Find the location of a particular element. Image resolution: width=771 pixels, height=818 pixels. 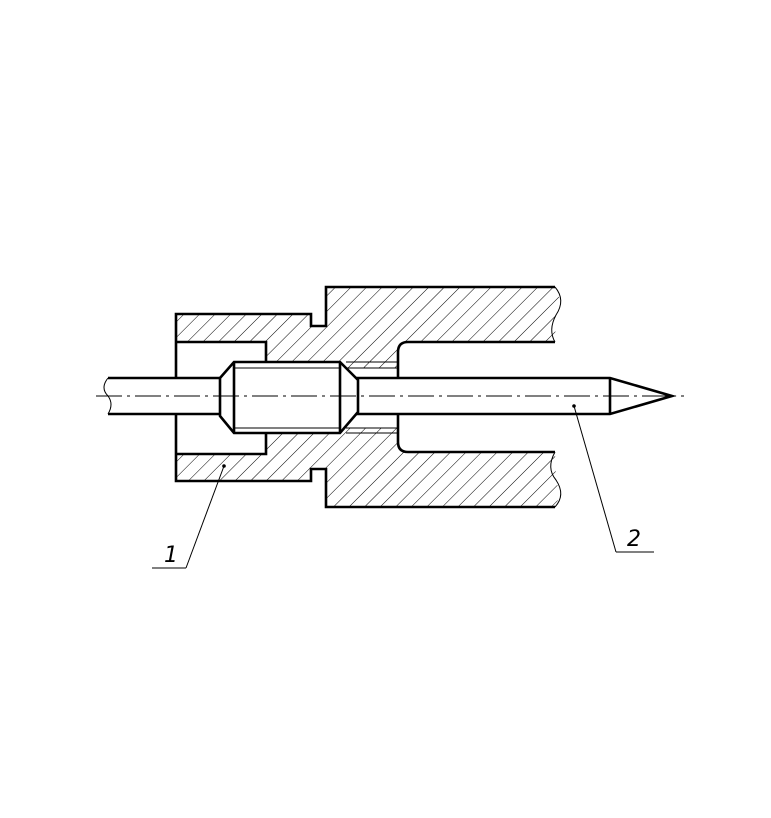

housing-inner-bore is located at coordinates (475, 397).